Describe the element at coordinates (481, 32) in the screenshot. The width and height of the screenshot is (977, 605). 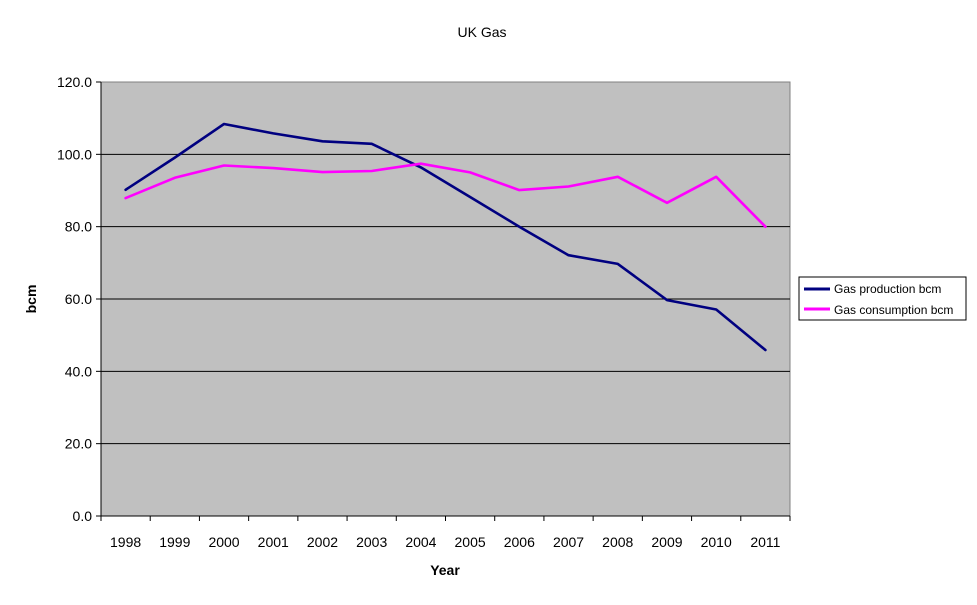
I see `chart-title: UK Gas` at that location.